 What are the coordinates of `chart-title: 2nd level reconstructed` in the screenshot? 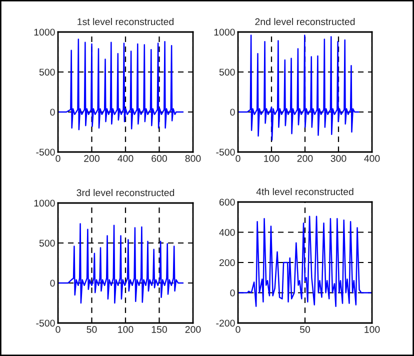 It's located at (305, 22).